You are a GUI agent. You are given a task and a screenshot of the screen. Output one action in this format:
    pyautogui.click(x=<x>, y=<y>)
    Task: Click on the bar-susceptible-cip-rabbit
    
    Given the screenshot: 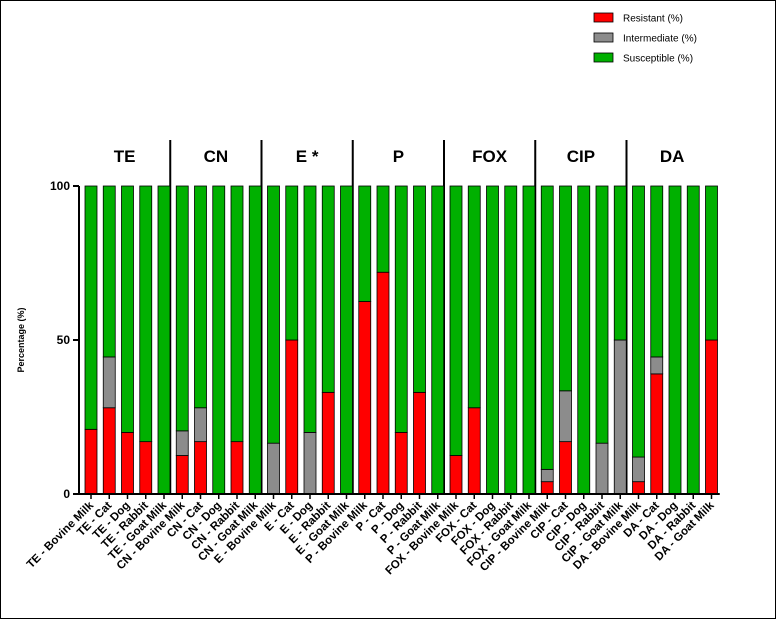 What is the action you would take?
    pyautogui.click(x=602, y=314)
    